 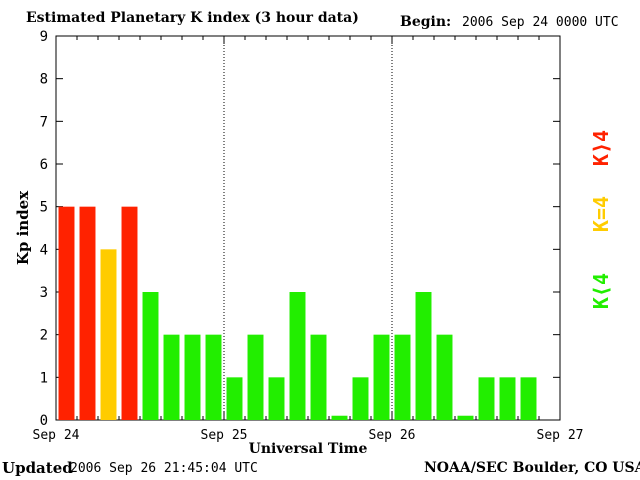 I want to click on legend-equal-4: K=4, so click(x=601, y=214).